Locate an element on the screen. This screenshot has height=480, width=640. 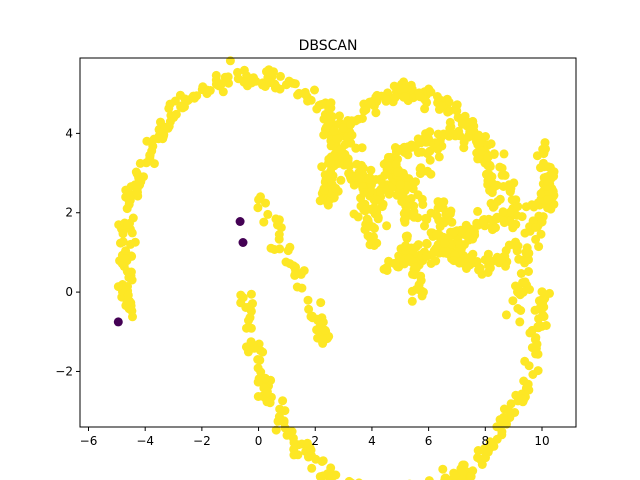
x-axis: −6 −4 −2 0 2 4 6 8 10 is located at coordinates (315, 437).